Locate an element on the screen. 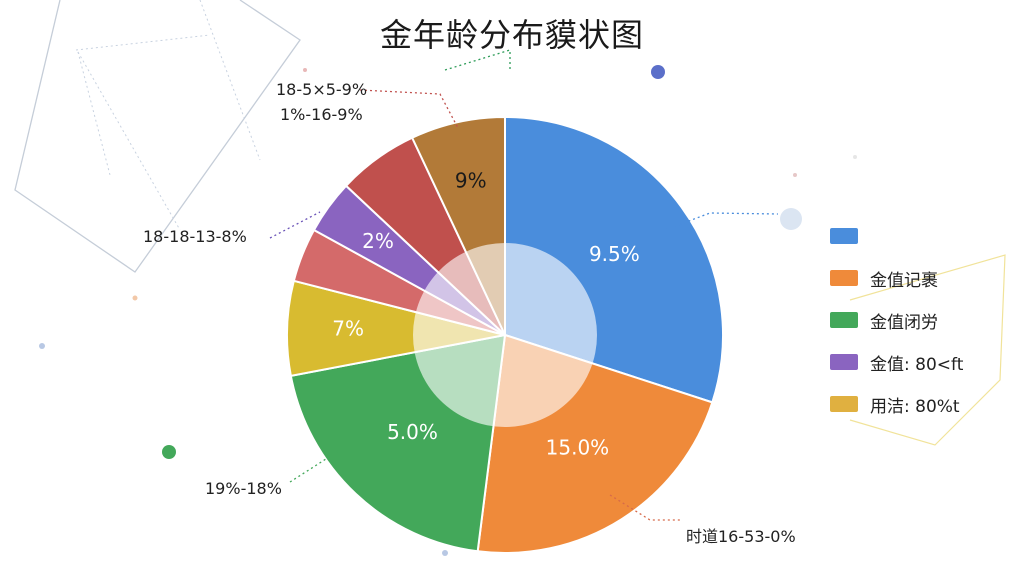  legend-item-5: 用洁: 80%t is located at coordinates (896, 405).